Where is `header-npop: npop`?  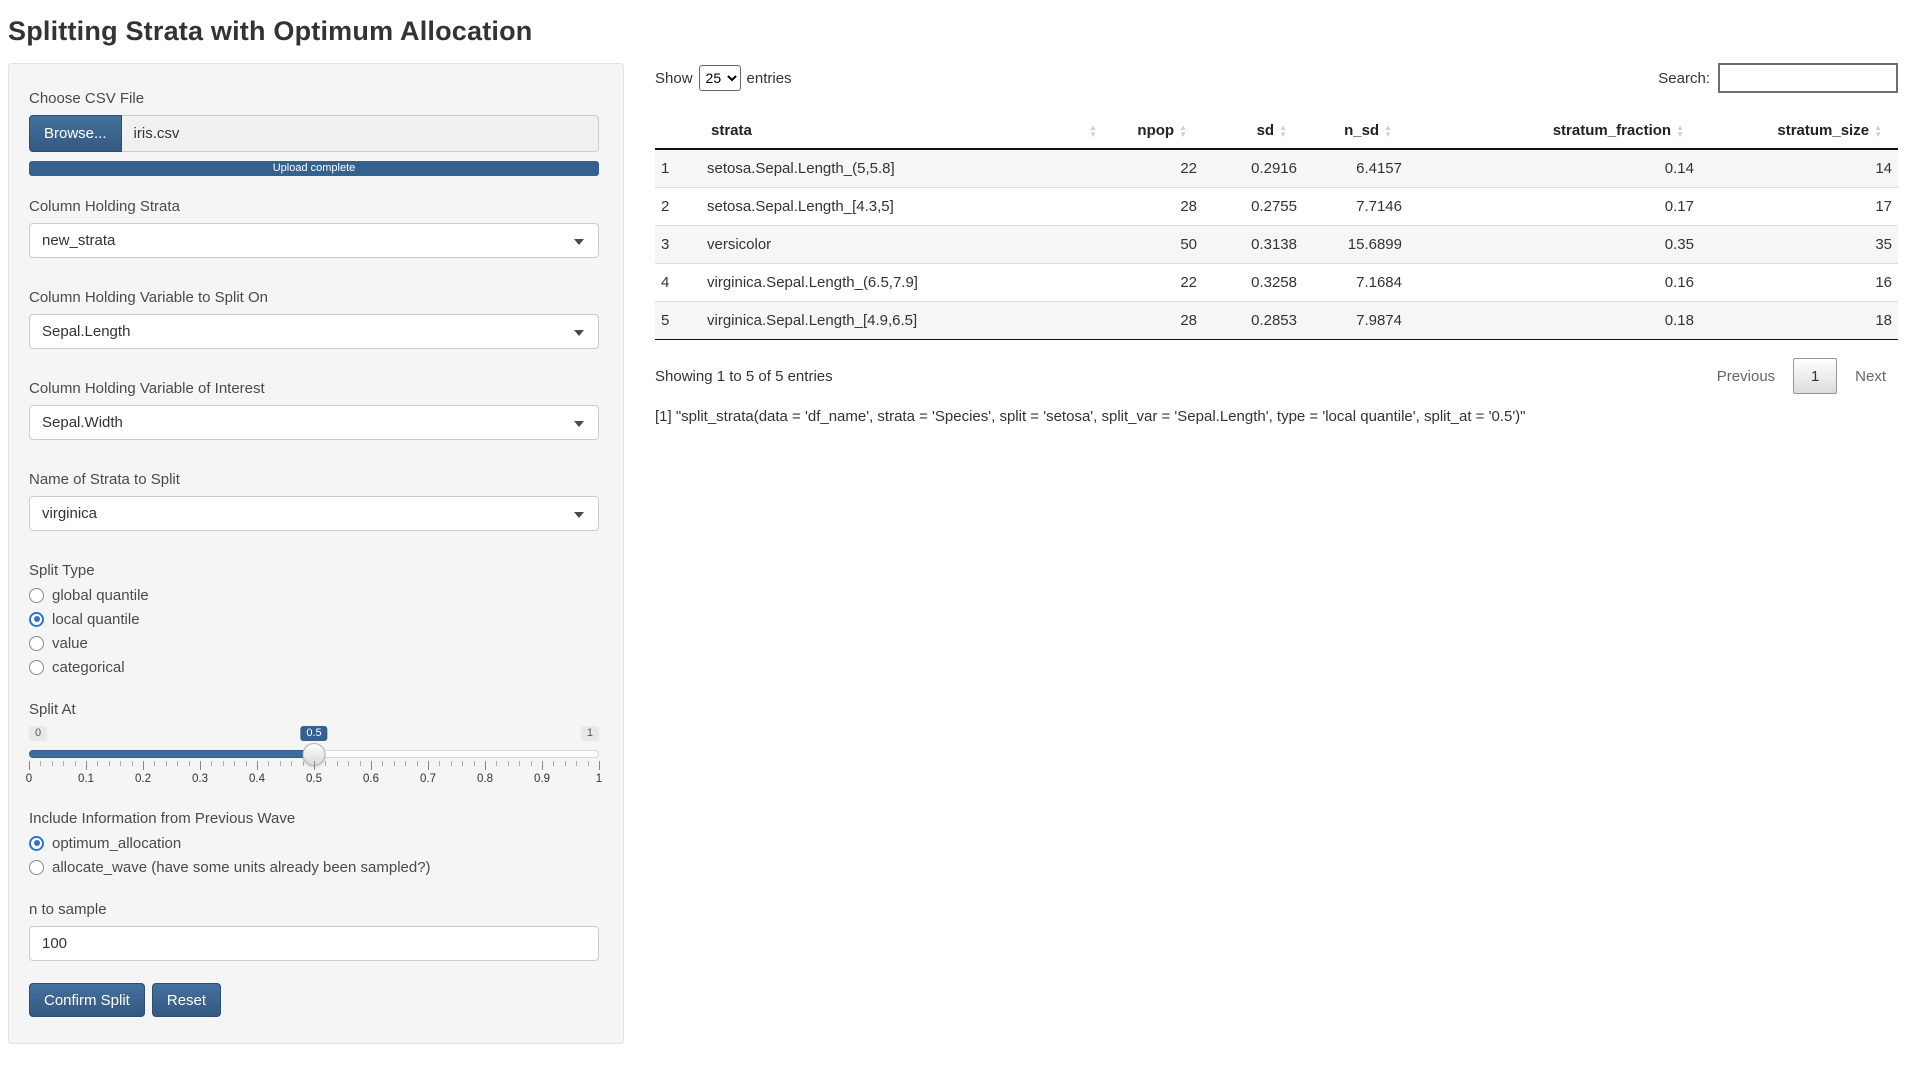 header-npop: npop is located at coordinates (1153, 131).